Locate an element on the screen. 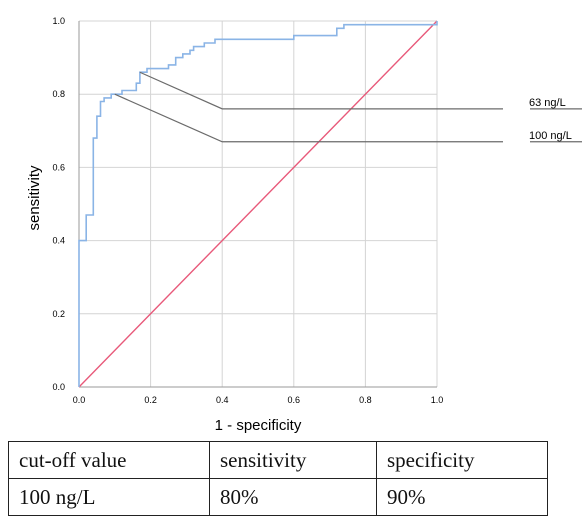  table-header-cell: sensitivity is located at coordinates (293, 460).